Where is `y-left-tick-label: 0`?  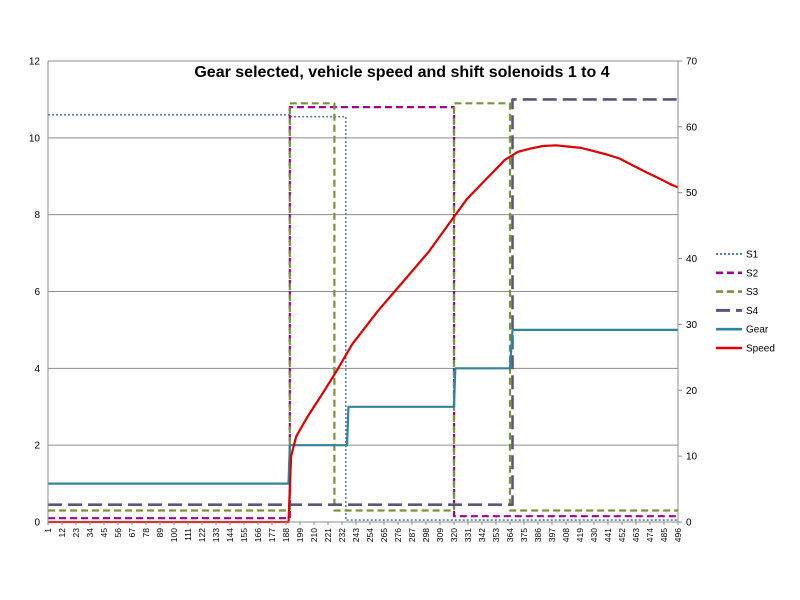
y-left-tick-label: 0 is located at coordinates (37, 523).